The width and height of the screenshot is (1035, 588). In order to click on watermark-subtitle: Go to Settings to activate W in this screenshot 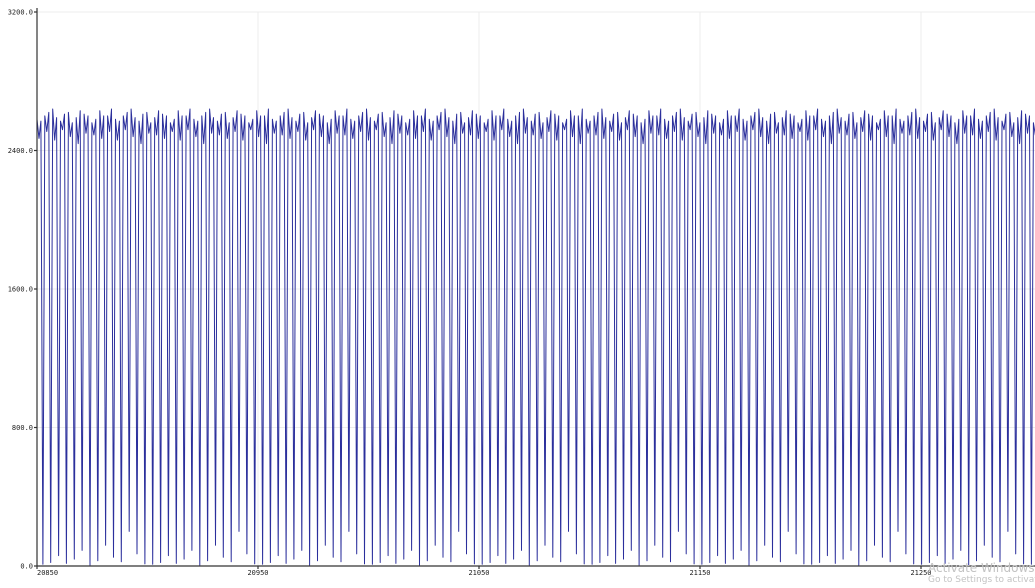, I will do `click(981, 580)`.